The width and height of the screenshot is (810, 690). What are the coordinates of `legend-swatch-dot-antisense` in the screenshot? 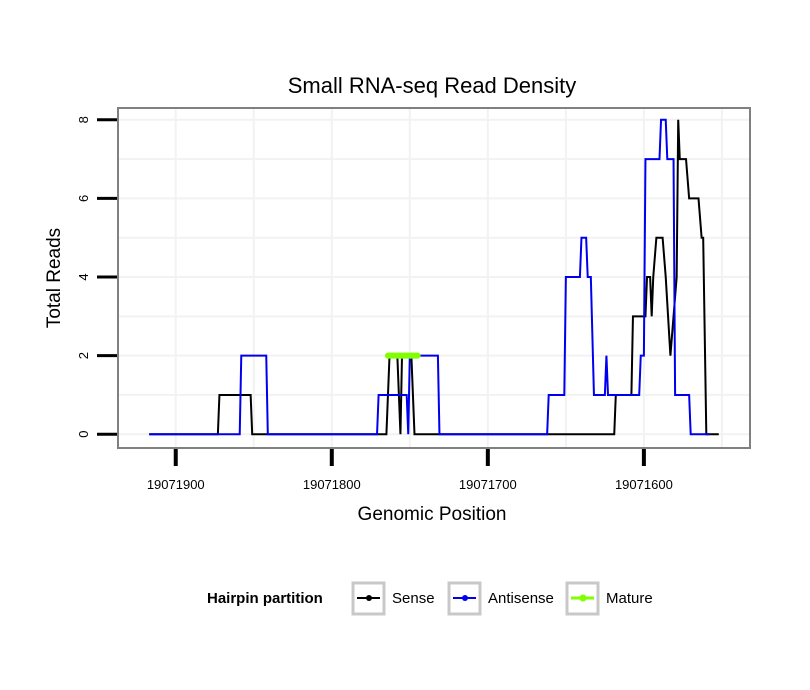 It's located at (465, 598).